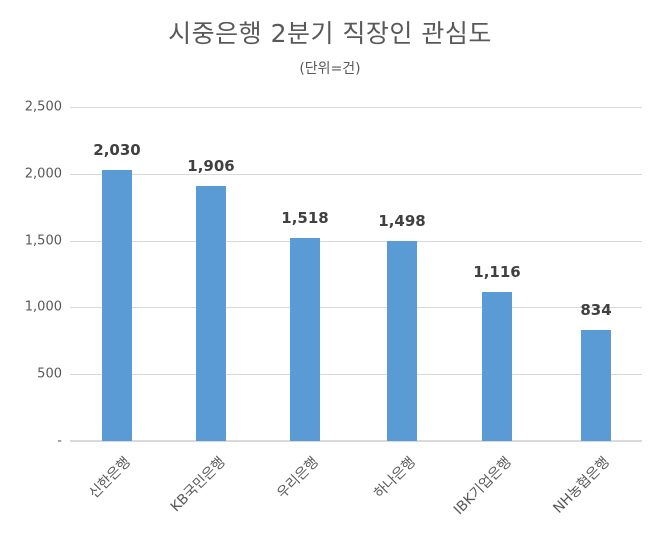 Image resolution: width=660 pixels, height=546 pixels. Describe the element at coordinates (110, 478) in the screenshot. I see `x-tick-label: 신한은행` at that location.